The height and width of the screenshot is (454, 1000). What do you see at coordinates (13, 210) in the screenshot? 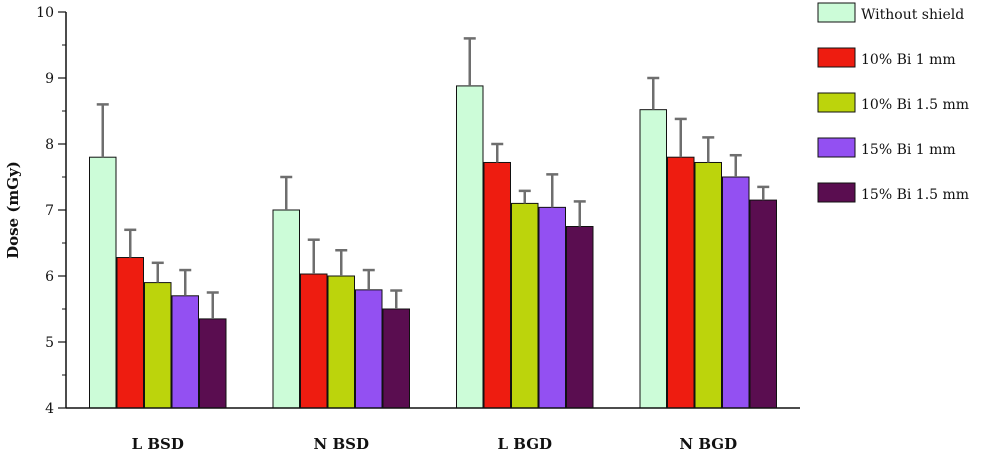
I see `y-axis-title: Dose (mGy)` at bounding box center [13, 210].